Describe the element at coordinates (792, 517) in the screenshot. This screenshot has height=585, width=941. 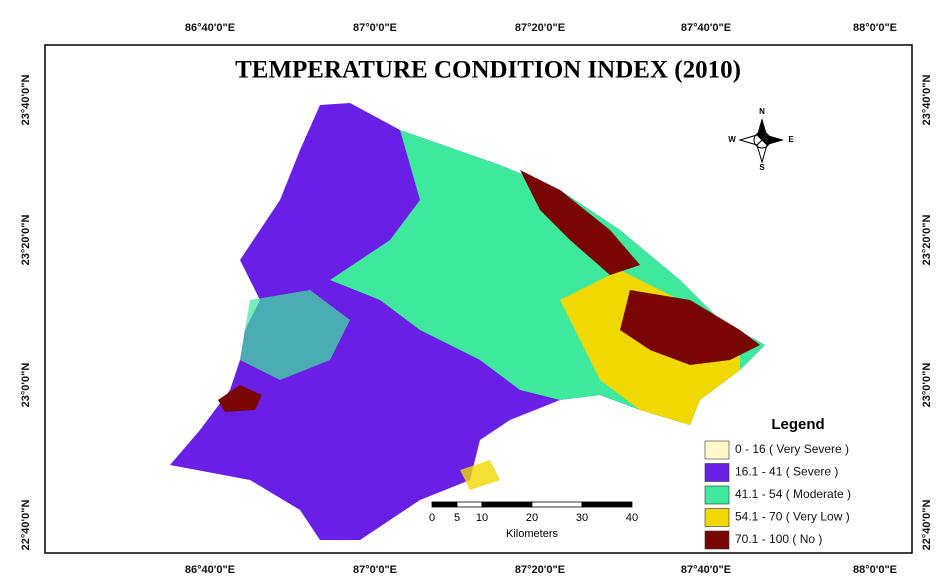
I see `legend-label: 54.1 - 70 ( Very Low )` at that location.